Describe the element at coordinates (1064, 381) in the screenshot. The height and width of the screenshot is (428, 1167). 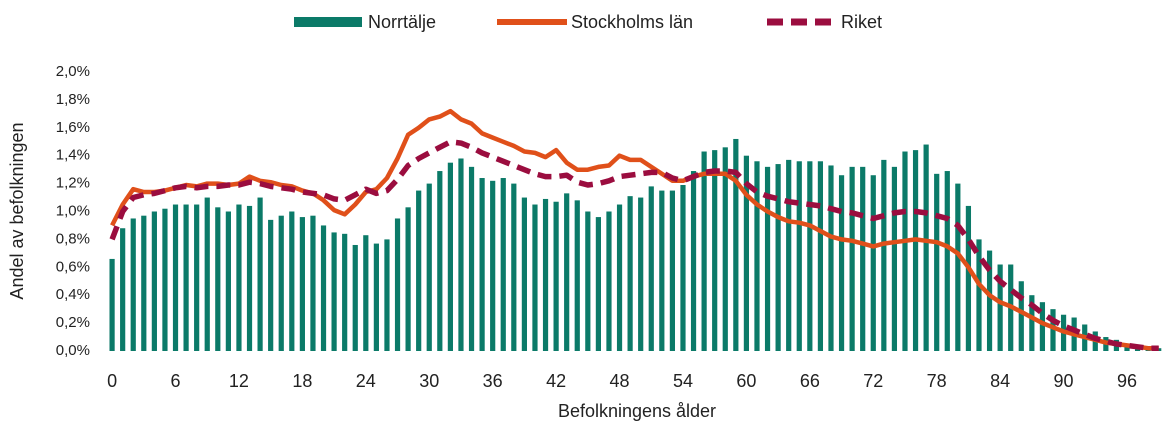
I see `x-tick-label: 90` at that location.